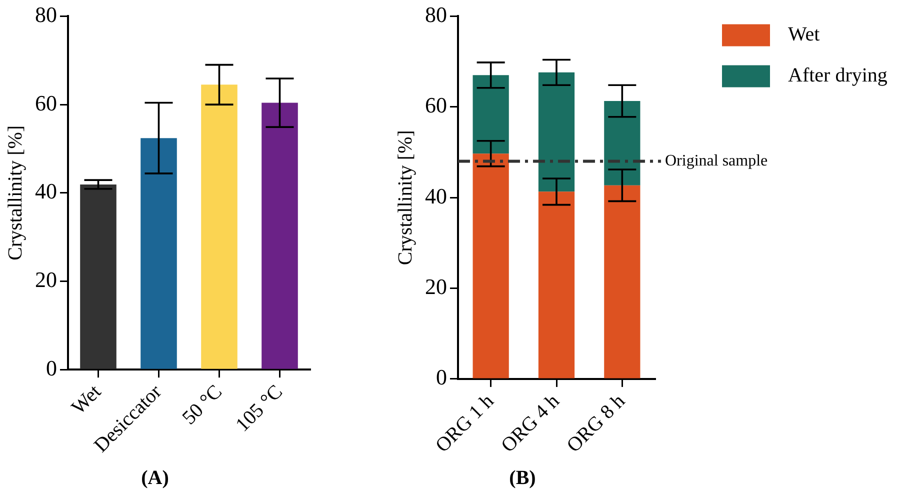 The width and height of the screenshot is (911, 497). I want to click on legend-label: After drying, so click(838, 75).